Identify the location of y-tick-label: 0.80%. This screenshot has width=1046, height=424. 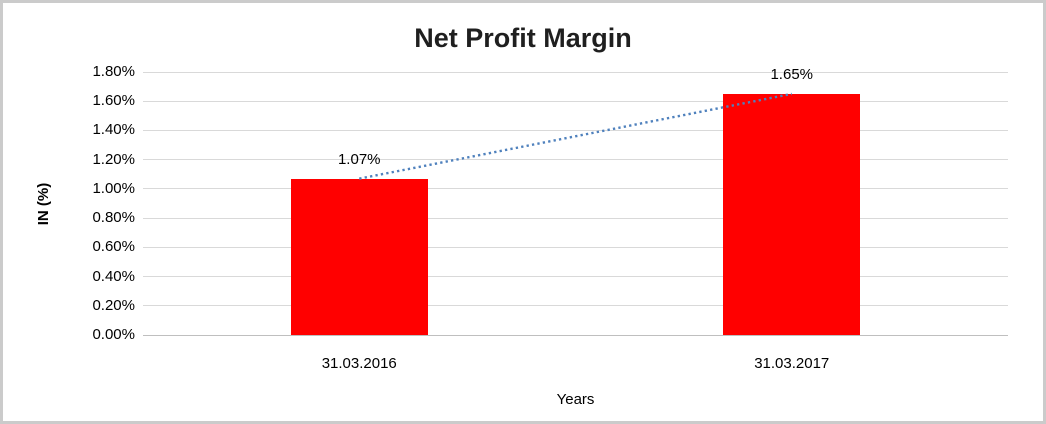
(113, 218).